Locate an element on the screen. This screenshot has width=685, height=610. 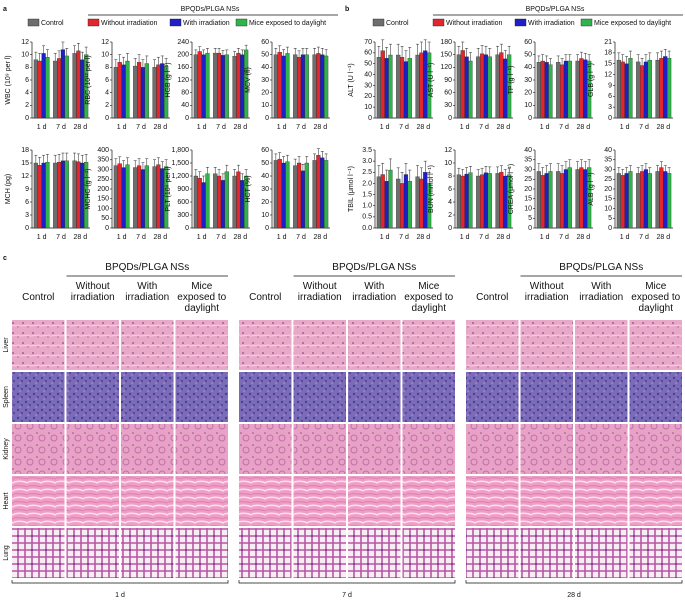
legend-swatch is located at coordinates (378, 22).